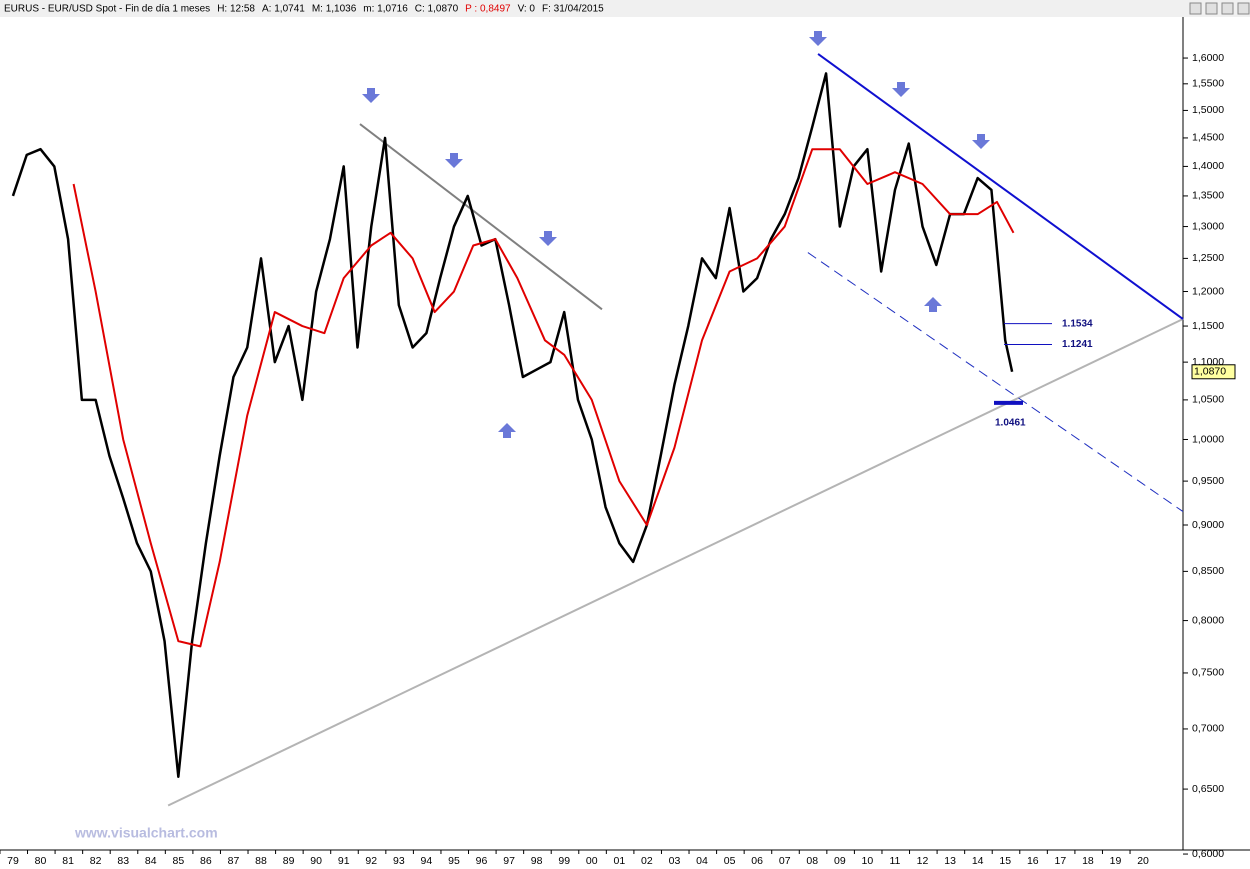  What do you see at coordinates (702, 861) in the screenshot?
I see `x-tick-label: 04` at bounding box center [702, 861].